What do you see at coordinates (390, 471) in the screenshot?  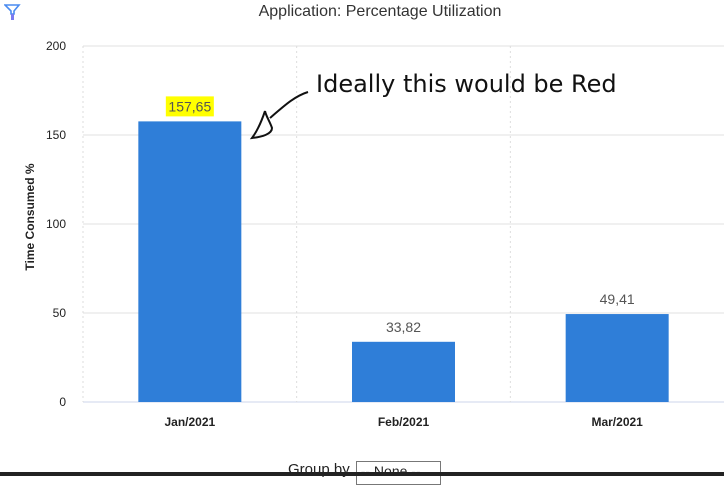 I see `group-by-value: -- None --` at bounding box center [390, 471].